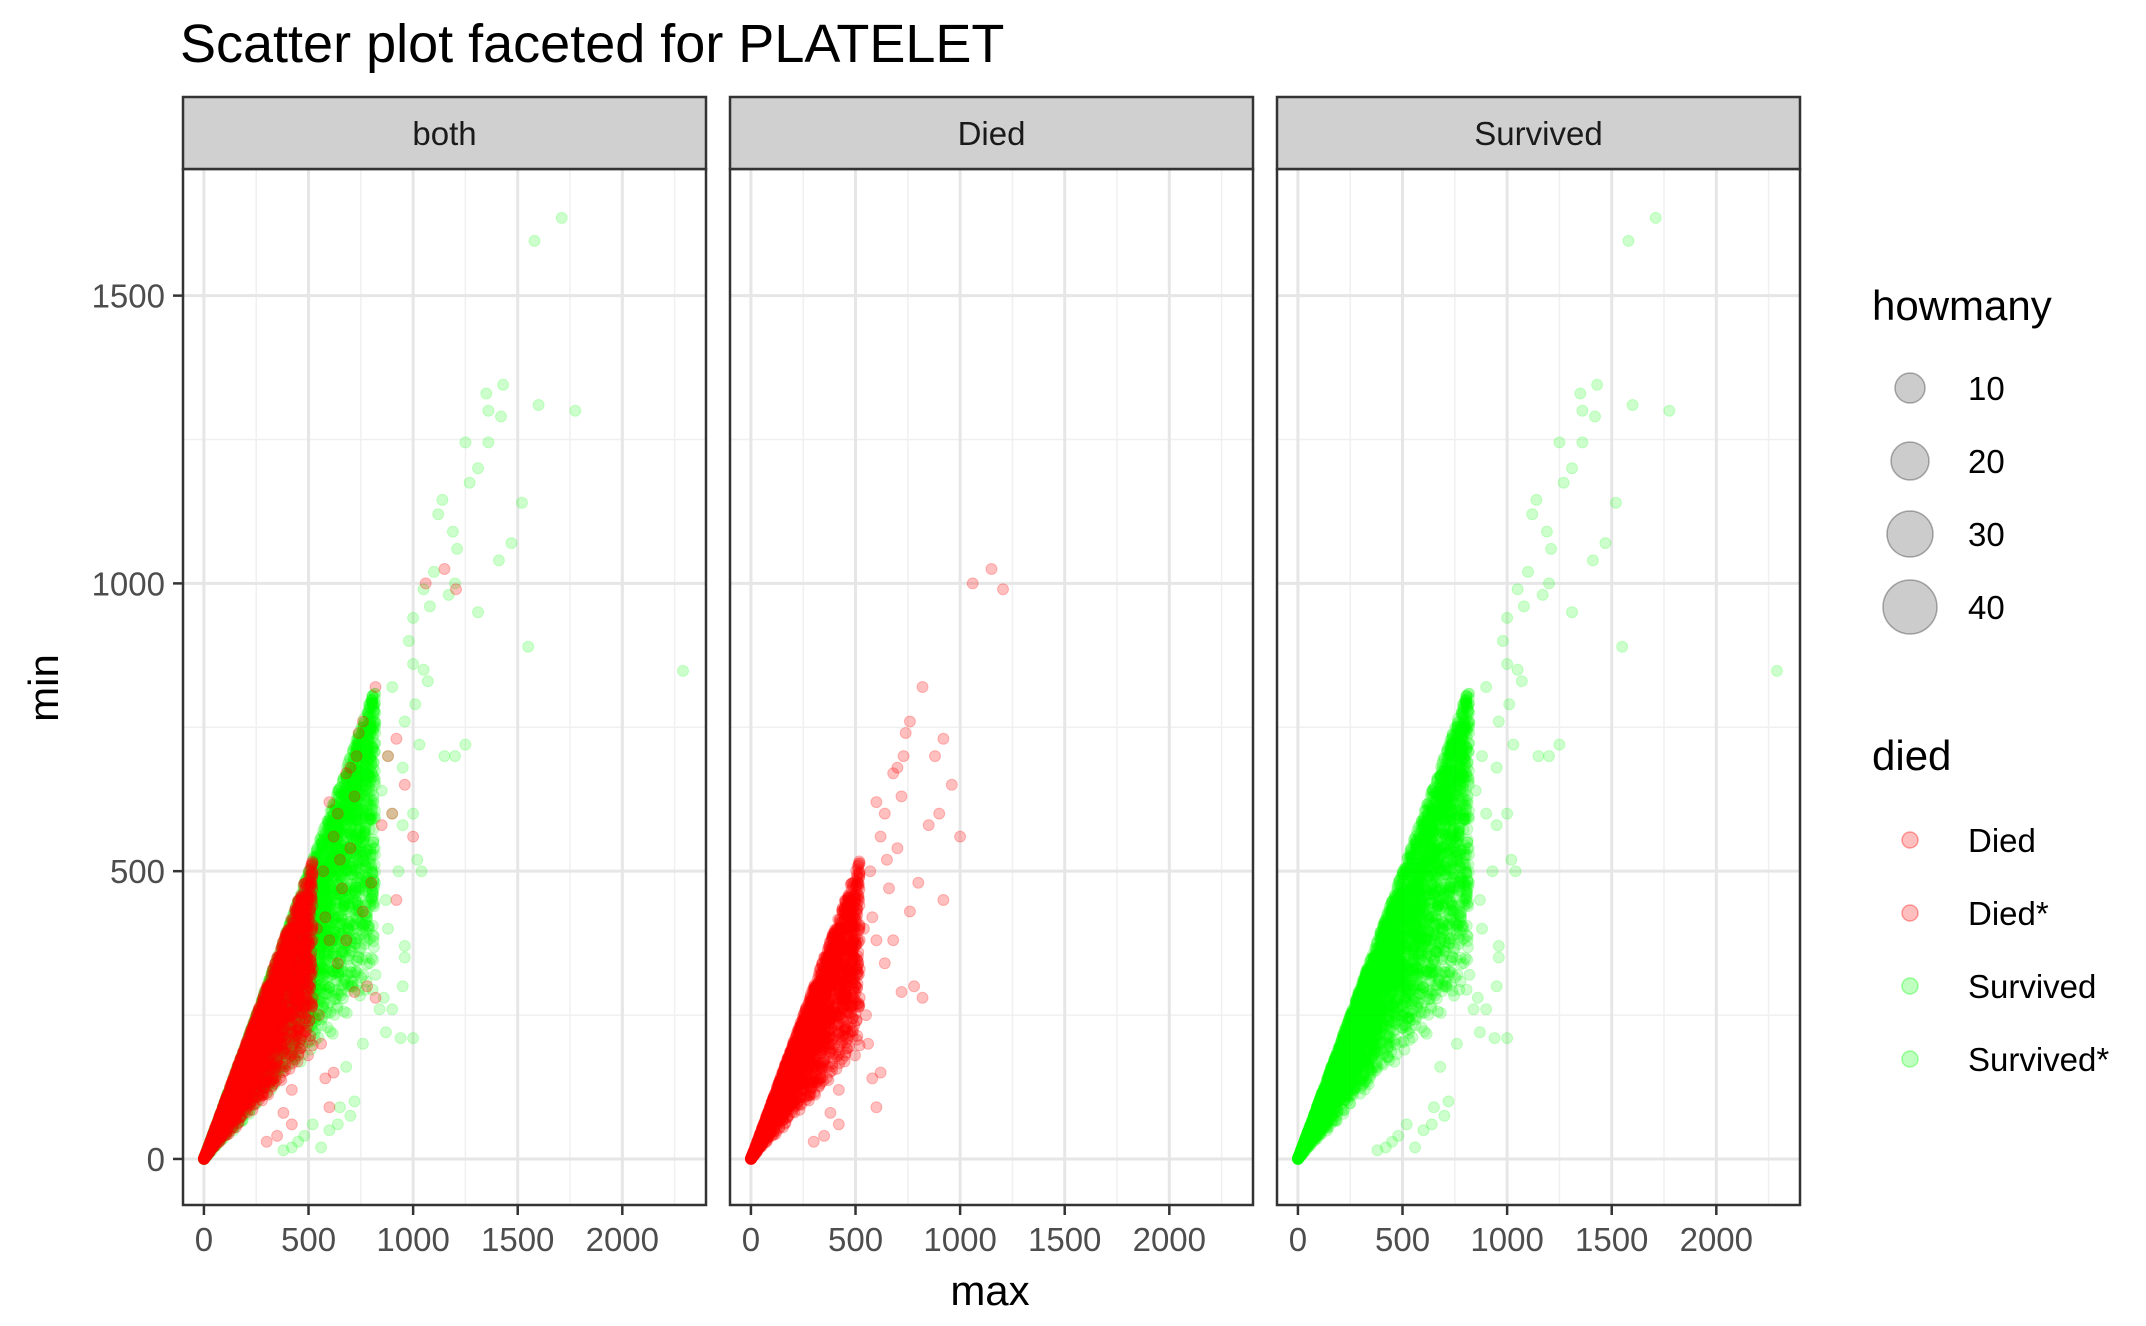  Describe the element at coordinates (592, 44) in the screenshot. I see `chart-title: Scatter plot faceted for PLATELET` at that location.